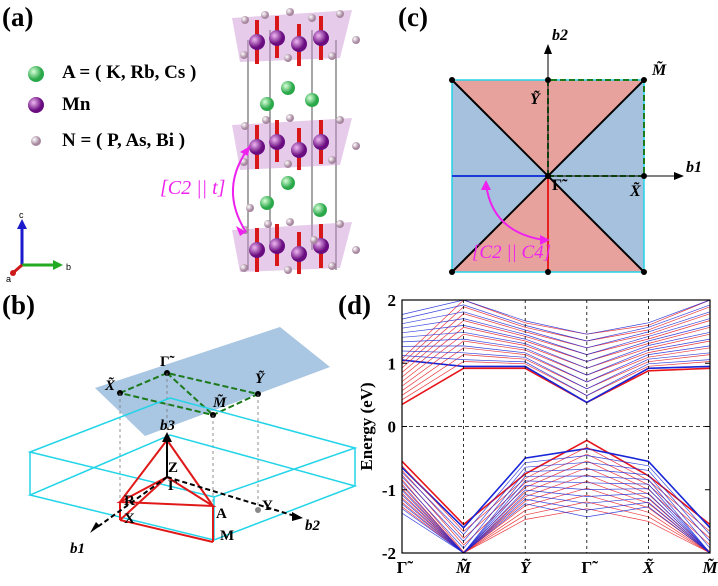 The image size is (718, 586). Describe the element at coordinates (354, 305) in the screenshot. I see `panel-d-label: (d)` at that location.